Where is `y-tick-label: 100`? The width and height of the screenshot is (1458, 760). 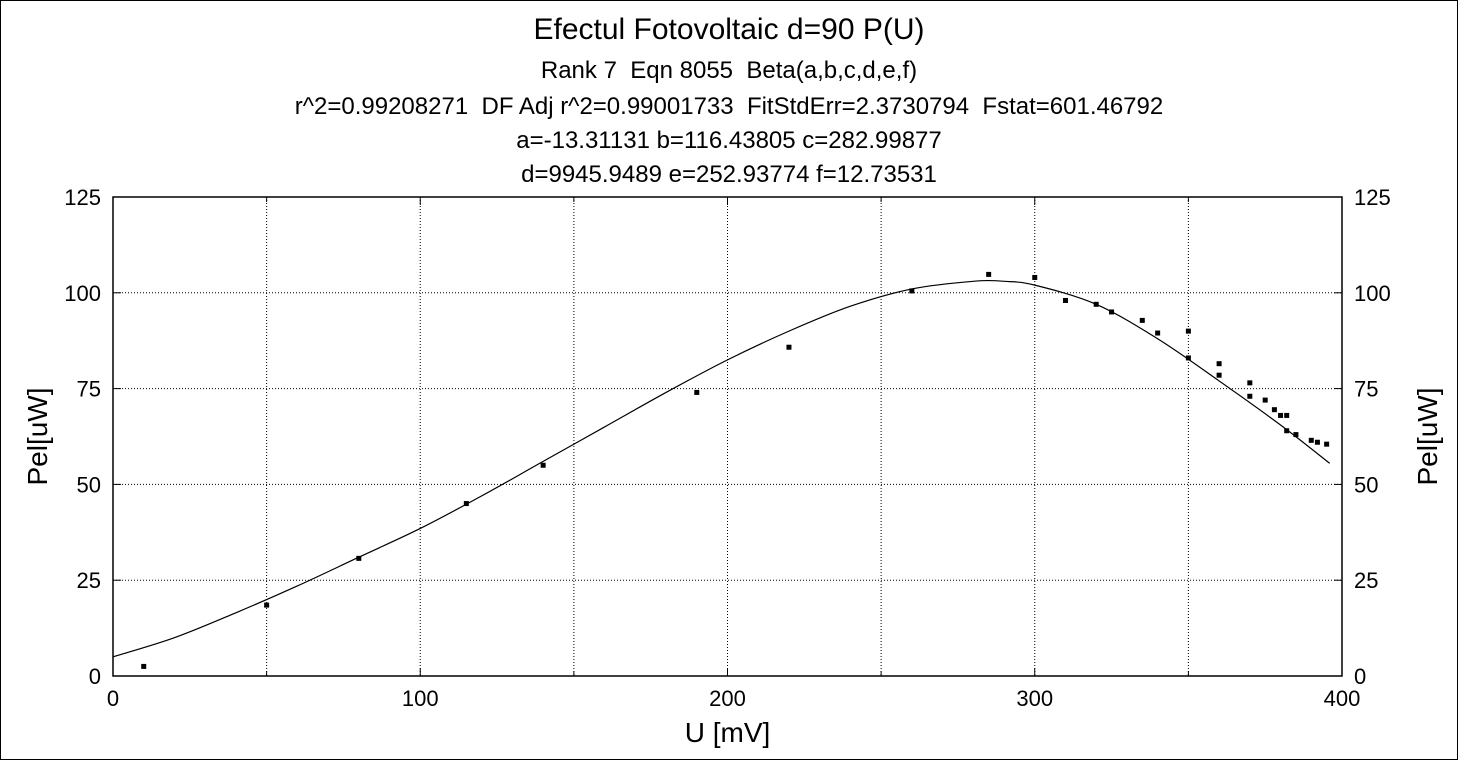
y-tick-label: 100 is located at coordinates (82, 293).